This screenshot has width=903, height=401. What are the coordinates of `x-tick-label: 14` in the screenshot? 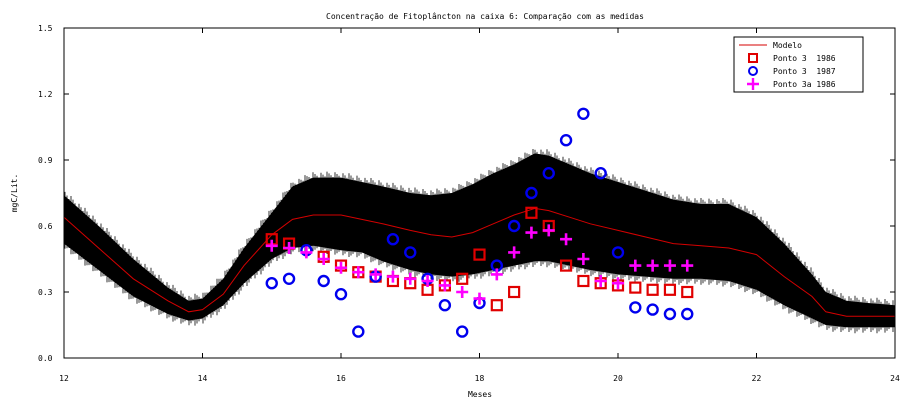 It's located at (203, 378).